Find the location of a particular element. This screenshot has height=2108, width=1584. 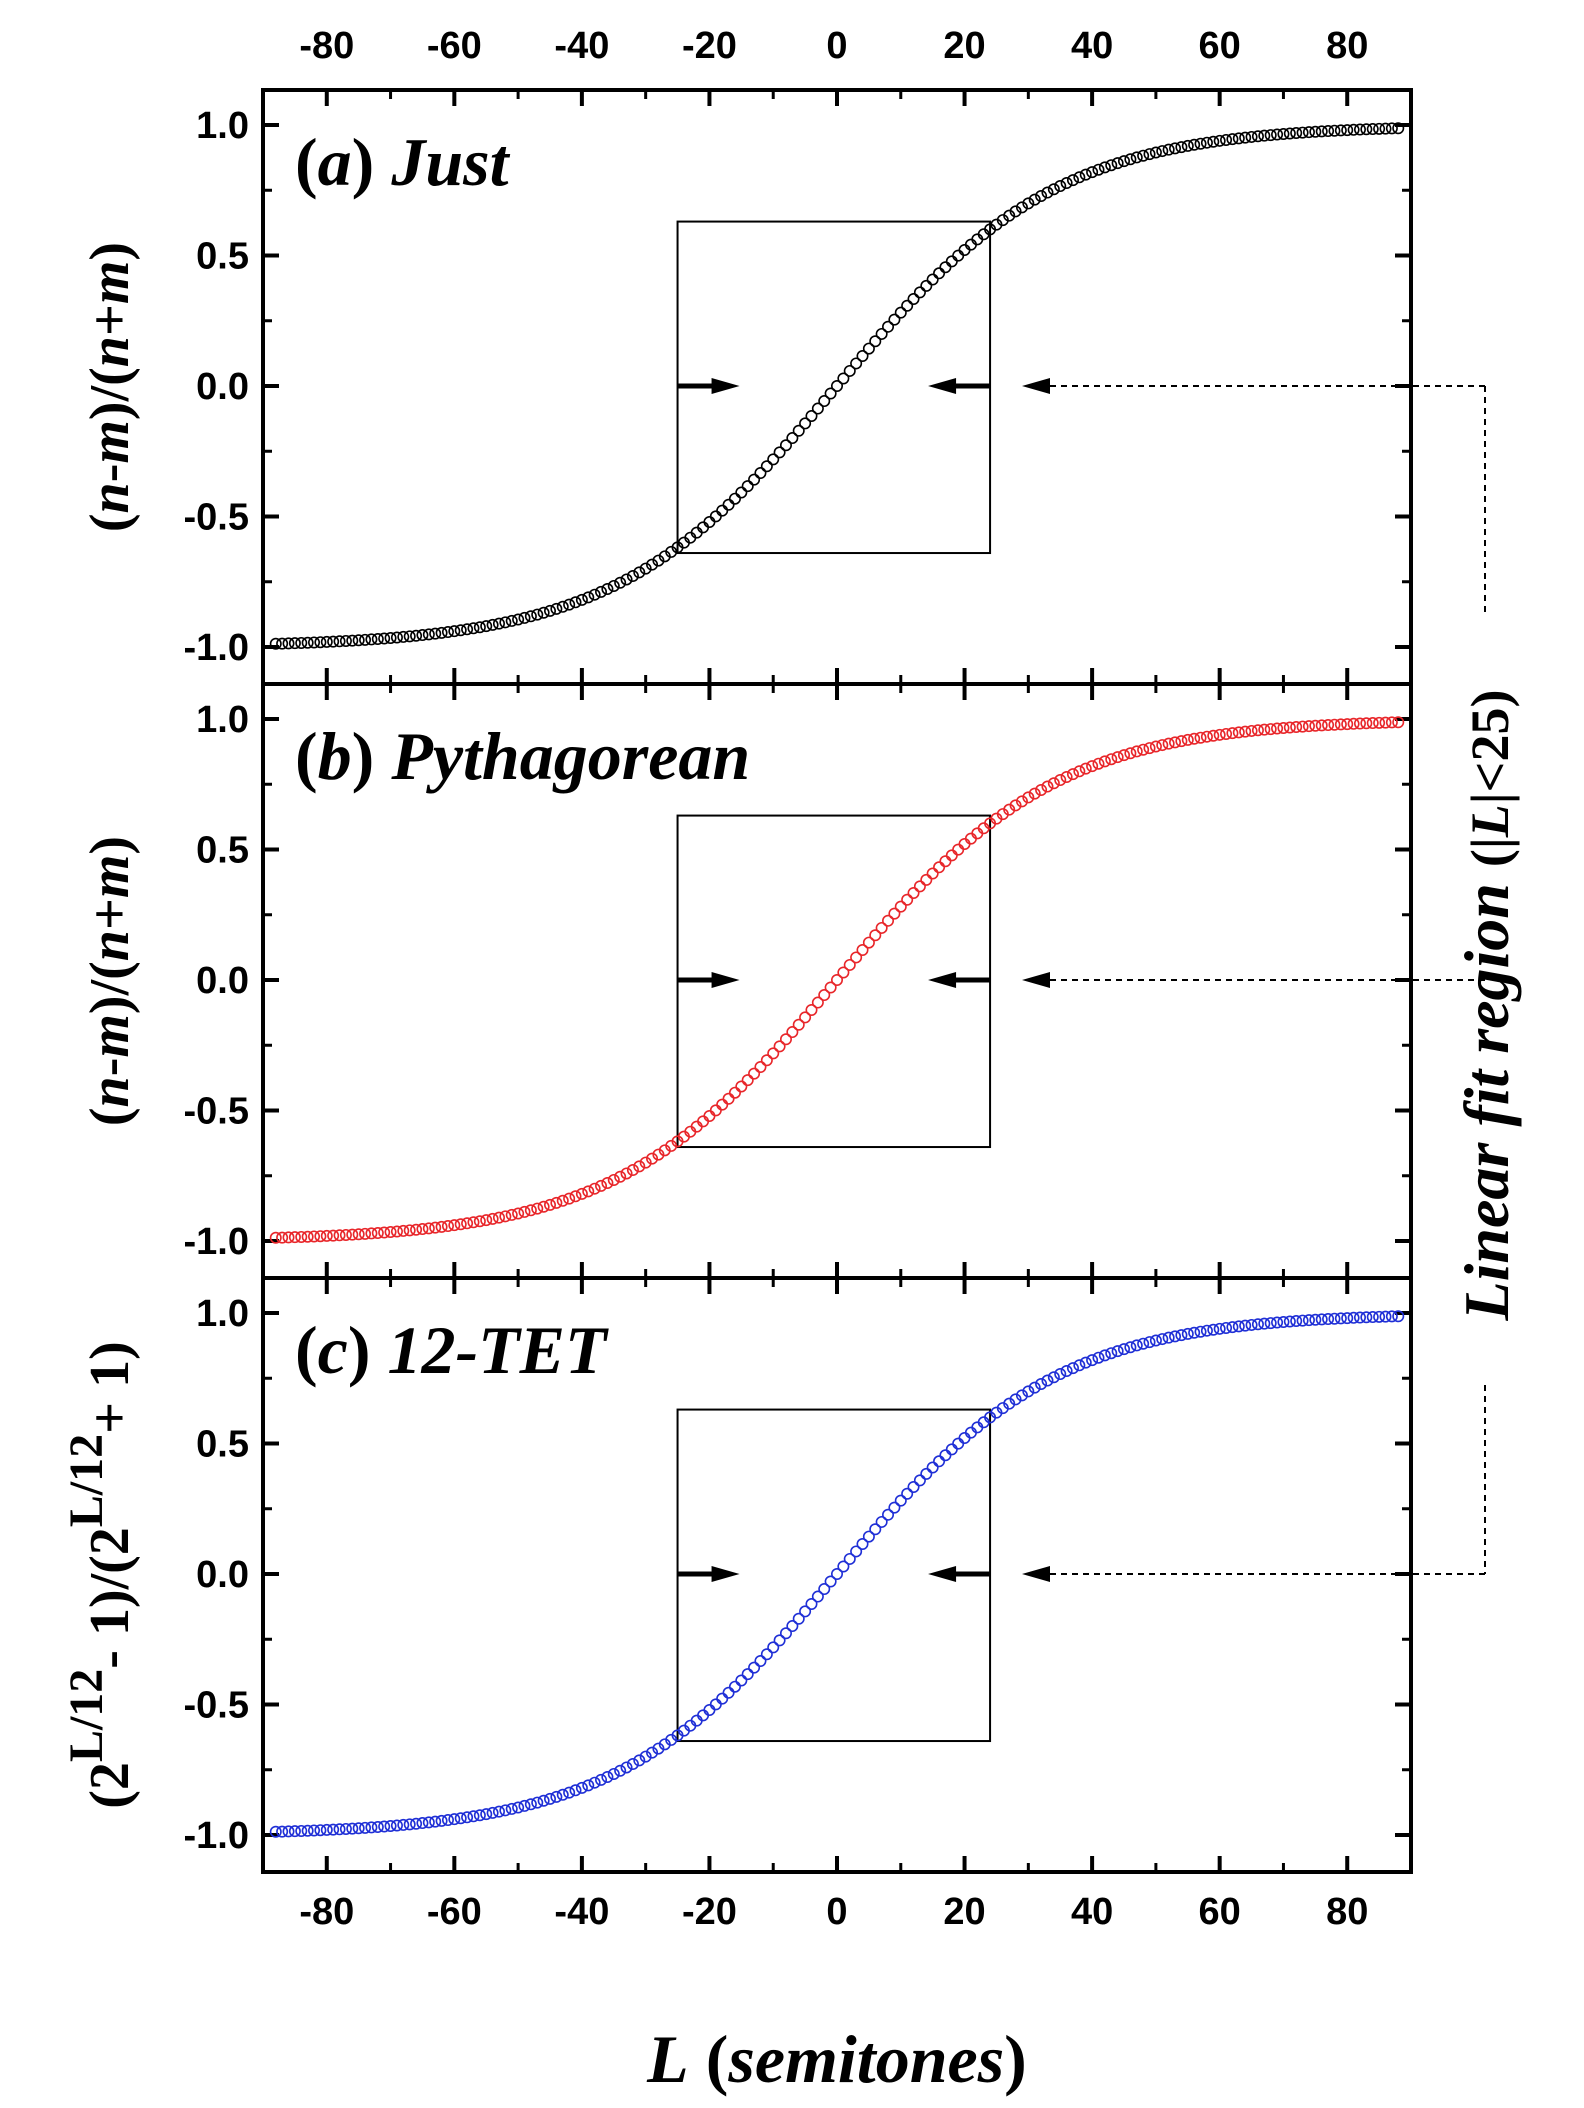

panel-b-title: (b) Pythagorean is located at coordinates (522, 756).